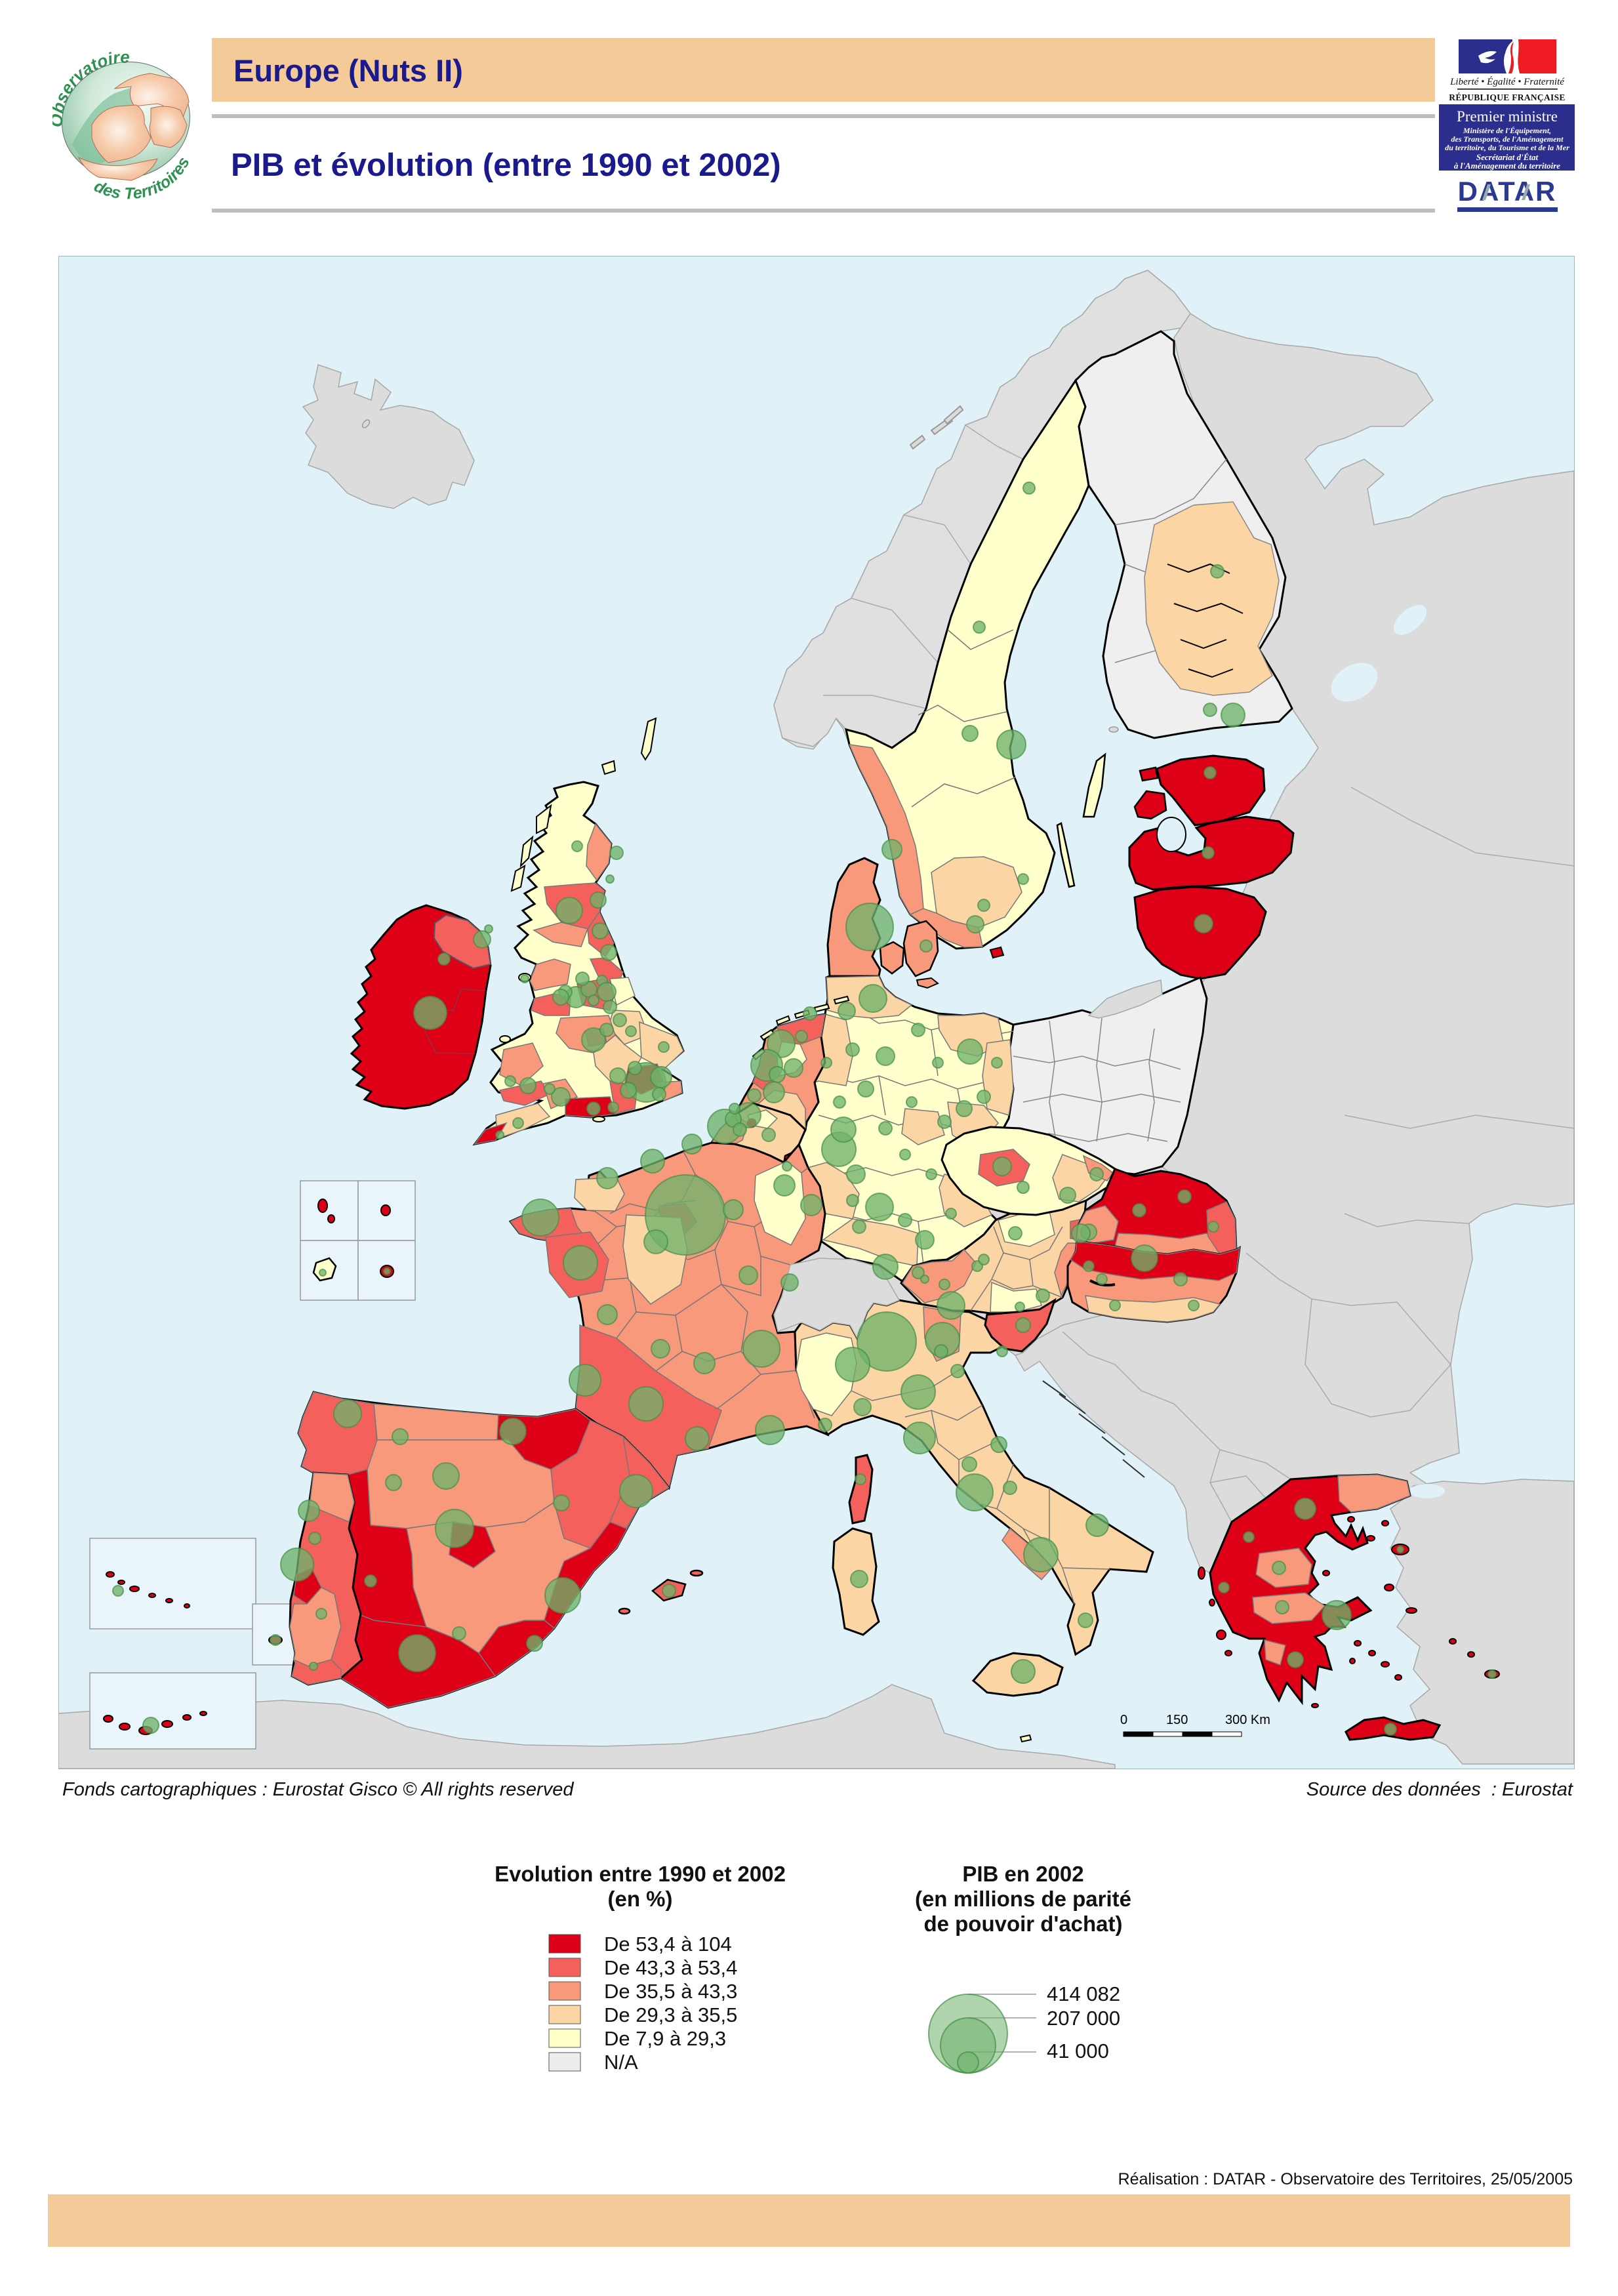 This screenshot has width=1618, height=2296. I want to click on svg-text: à l'Aménagement du territoire, so click(1507, 166).